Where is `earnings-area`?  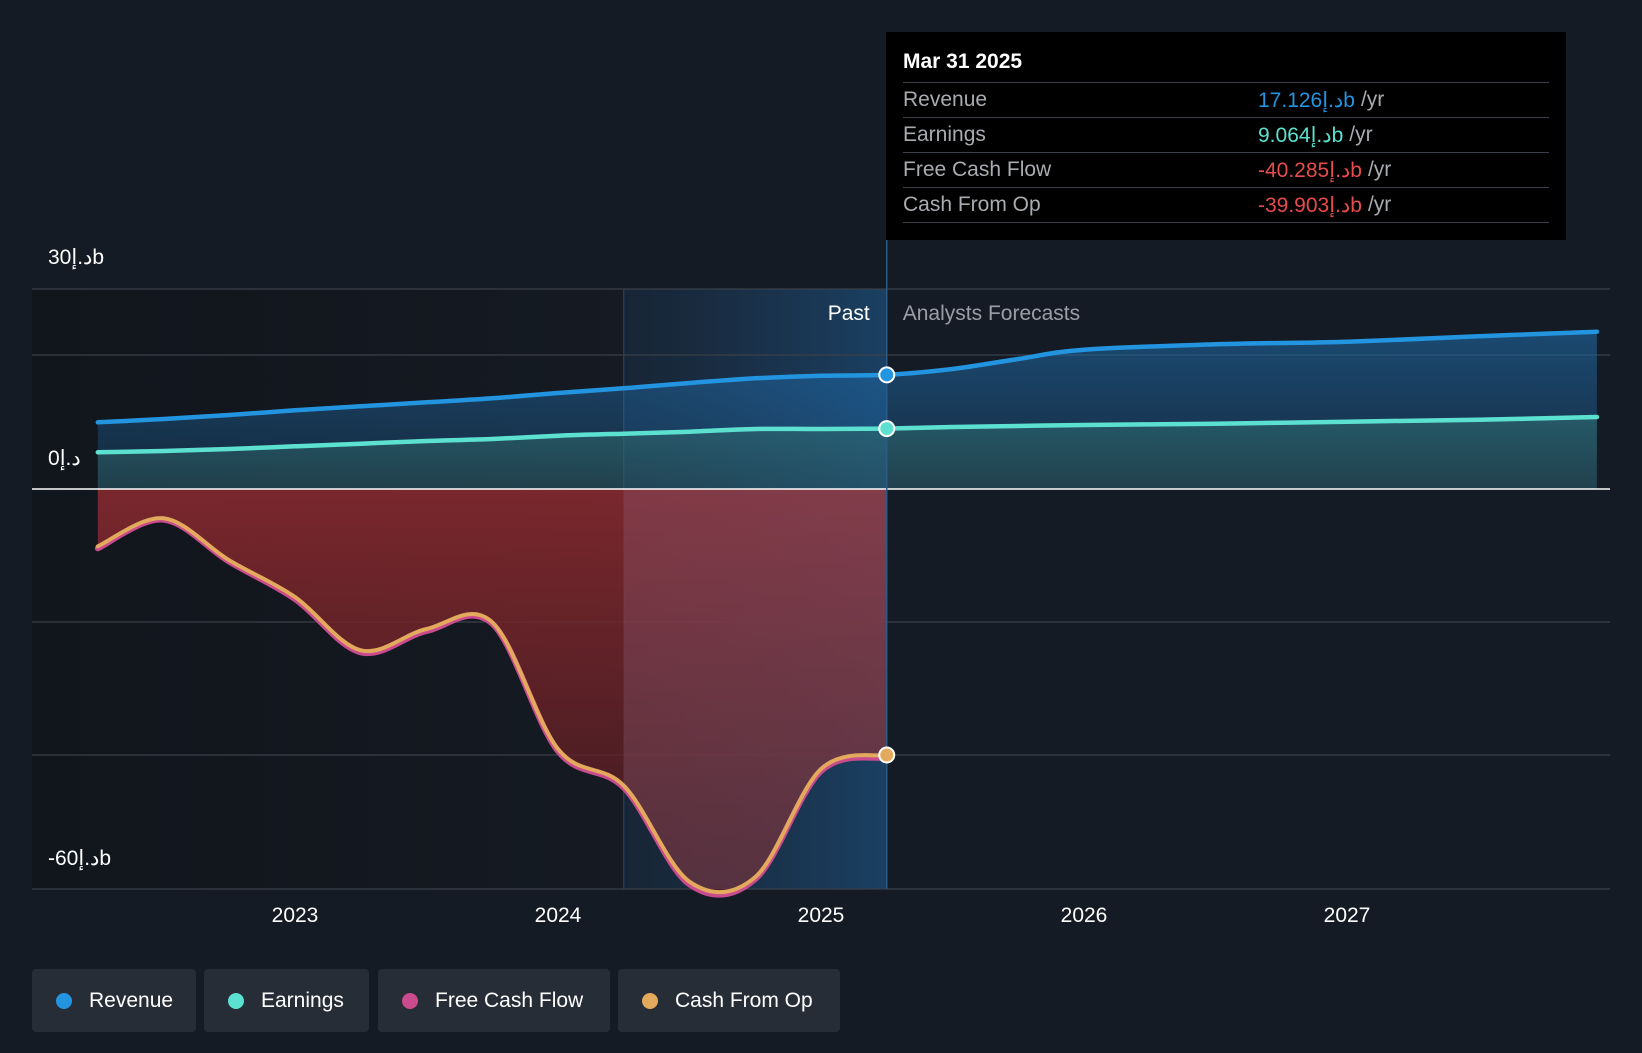
earnings-area is located at coordinates (847, 453).